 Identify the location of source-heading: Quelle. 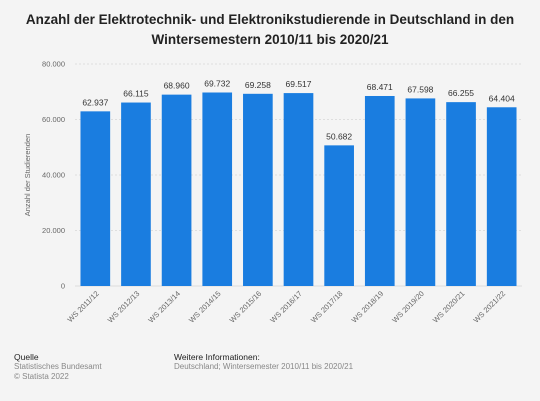
(26, 357).